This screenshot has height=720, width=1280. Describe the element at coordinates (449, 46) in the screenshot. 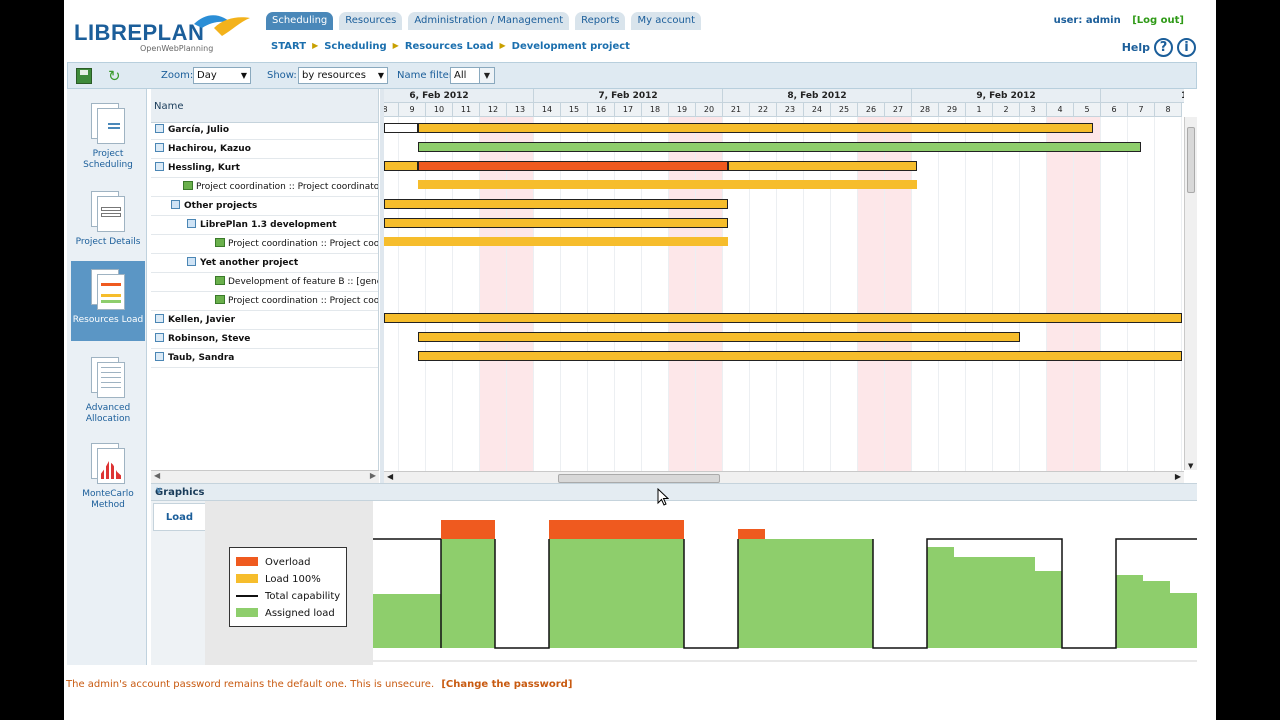

I see `breadcrumb-item: Resources Load` at that location.